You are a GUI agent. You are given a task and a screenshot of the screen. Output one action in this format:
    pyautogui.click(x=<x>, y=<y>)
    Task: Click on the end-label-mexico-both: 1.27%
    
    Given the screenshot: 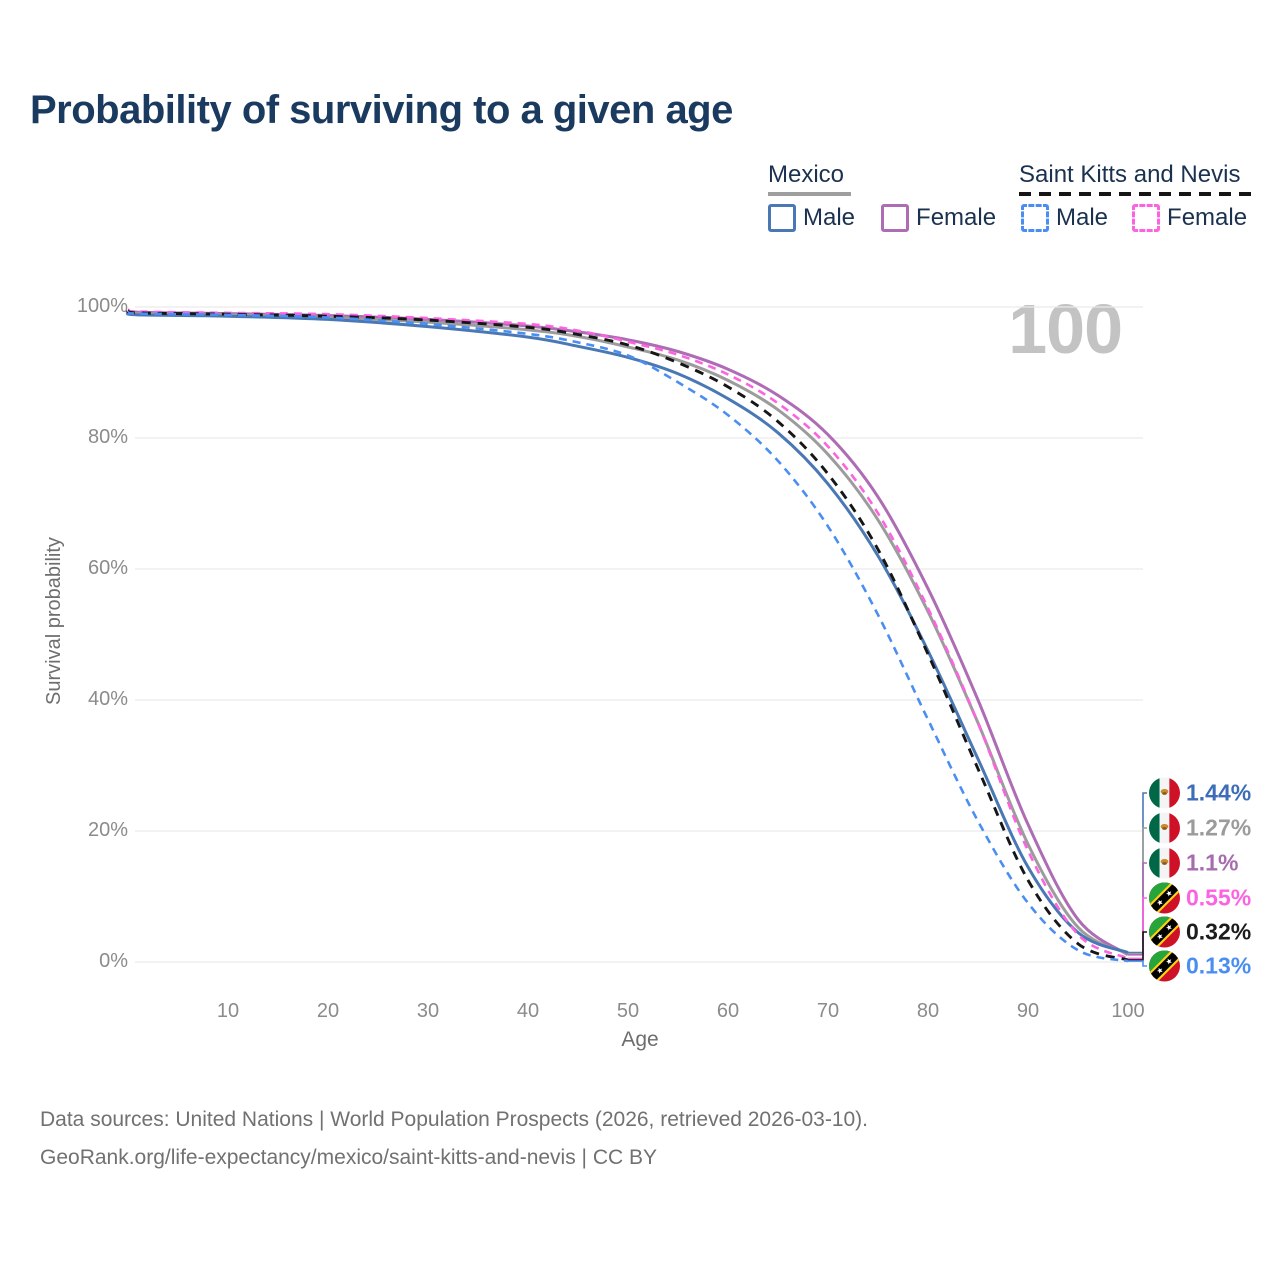 What is the action you would take?
    pyautogui.click(x=1200, y=828)
    